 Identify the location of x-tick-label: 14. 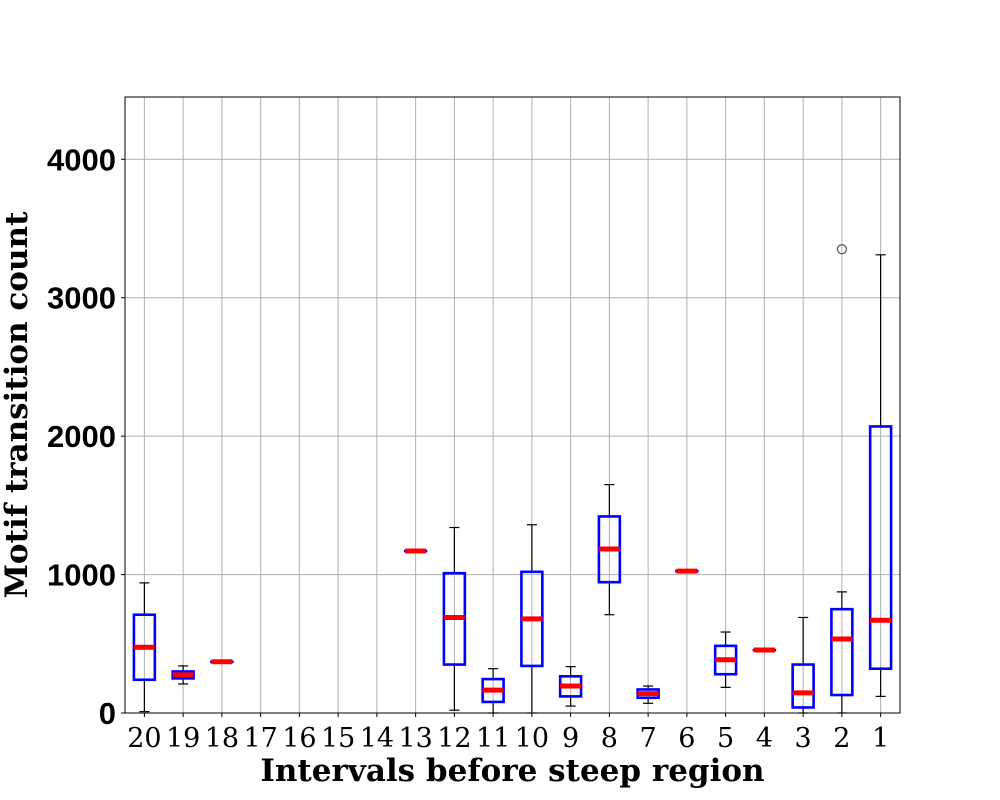
(377, 738).